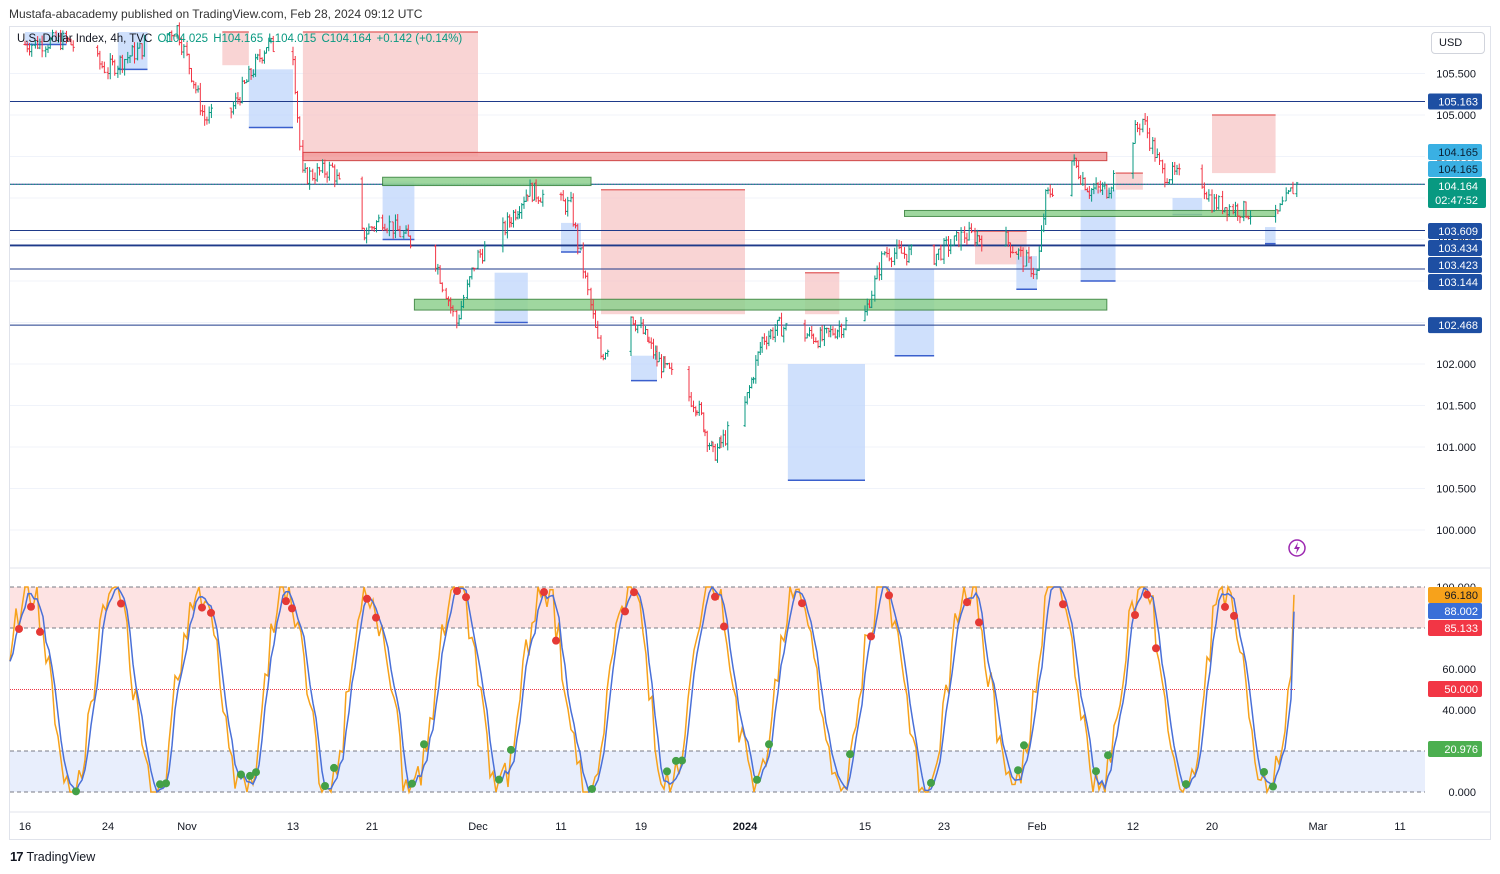 The width and height of the screenshot is (1500, 874). What do you see at coordinates (293, 827) in the screenshot?
I see `time-axis-tick-label: 13` at bounding box center [293, 827].